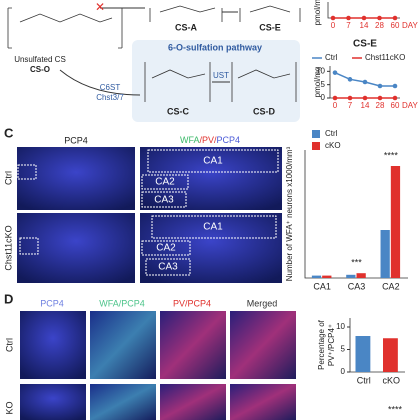  I want to click on x-tick-label: 28, so click(379, 25).